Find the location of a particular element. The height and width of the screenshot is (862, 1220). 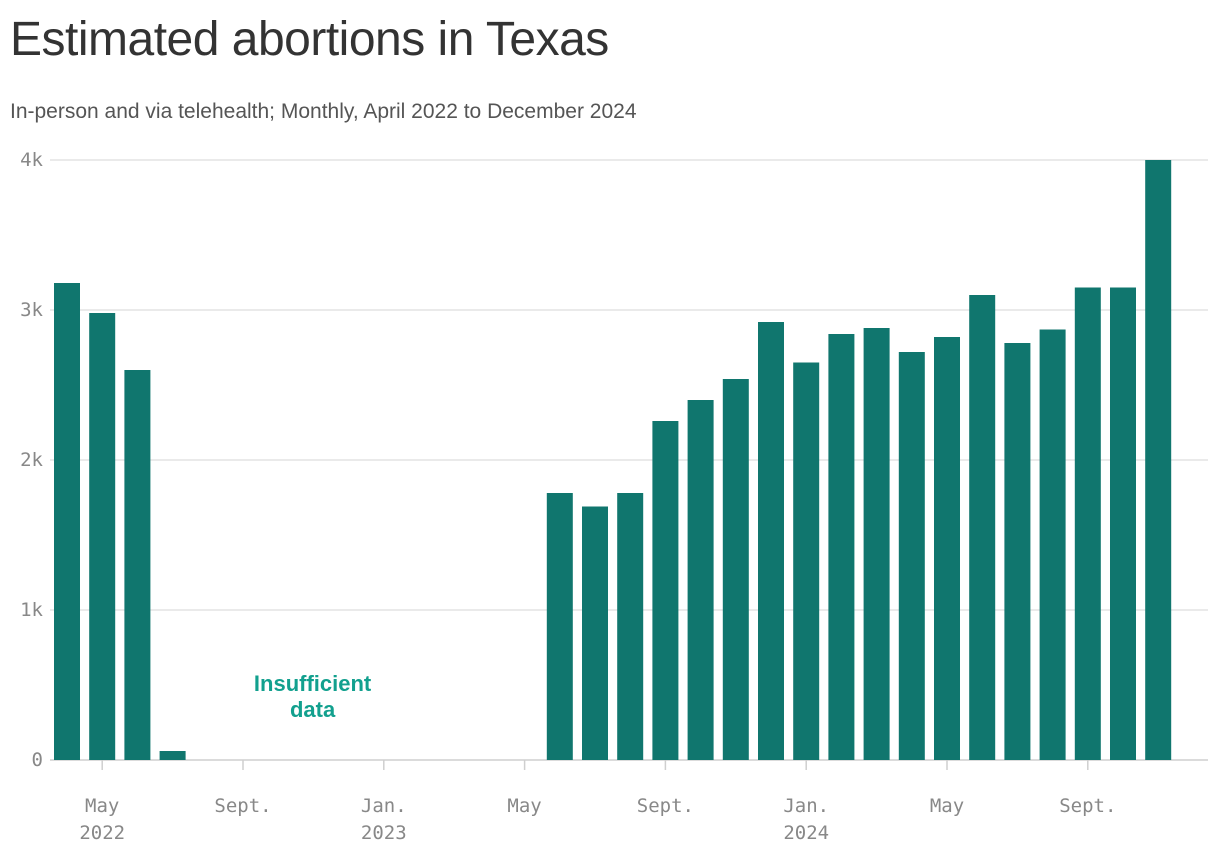

y-tick-label: 2k is located at coordinates (31, 460).